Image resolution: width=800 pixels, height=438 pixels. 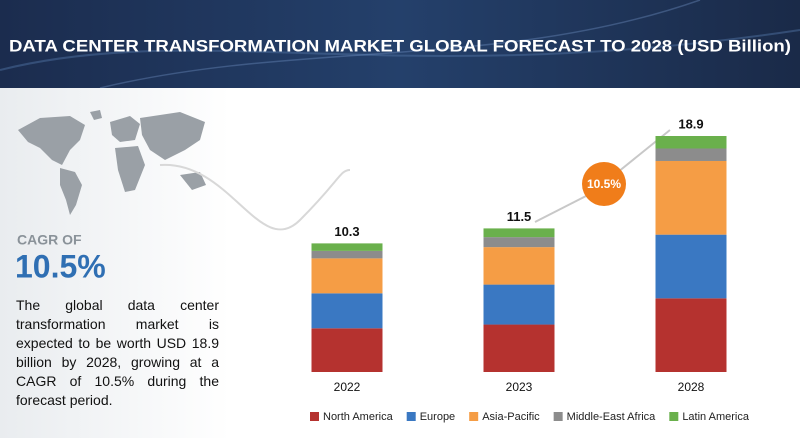 What do you see at coordinates (511, 417) in the screenshot?
I see `legend-label: Asia-Pacific` at bounding box center [511, 417].